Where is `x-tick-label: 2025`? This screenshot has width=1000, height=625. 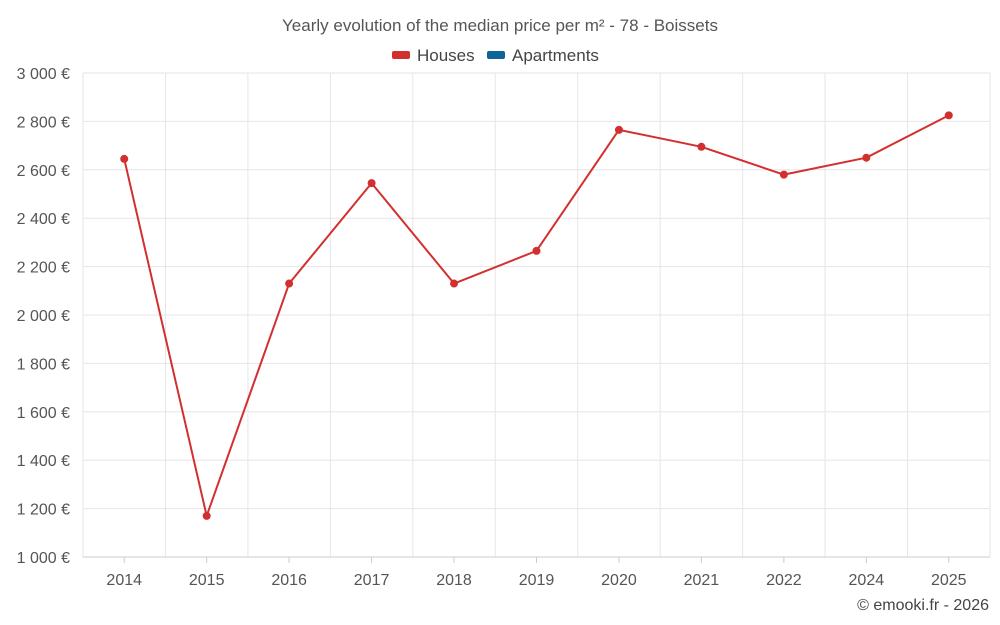
x-tick-label: 2025 is located at coordinates (949, 580).